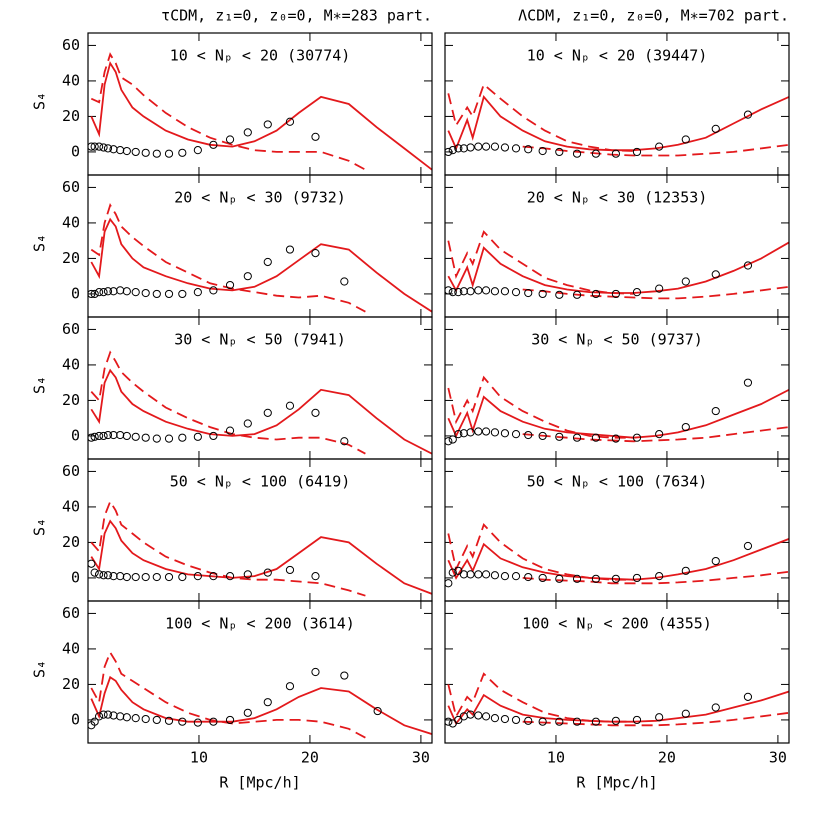  What do you see at coordinates (778, 758) in the screenshot?
I see `x-tick-label: 30` at bounding box center [778, 758].